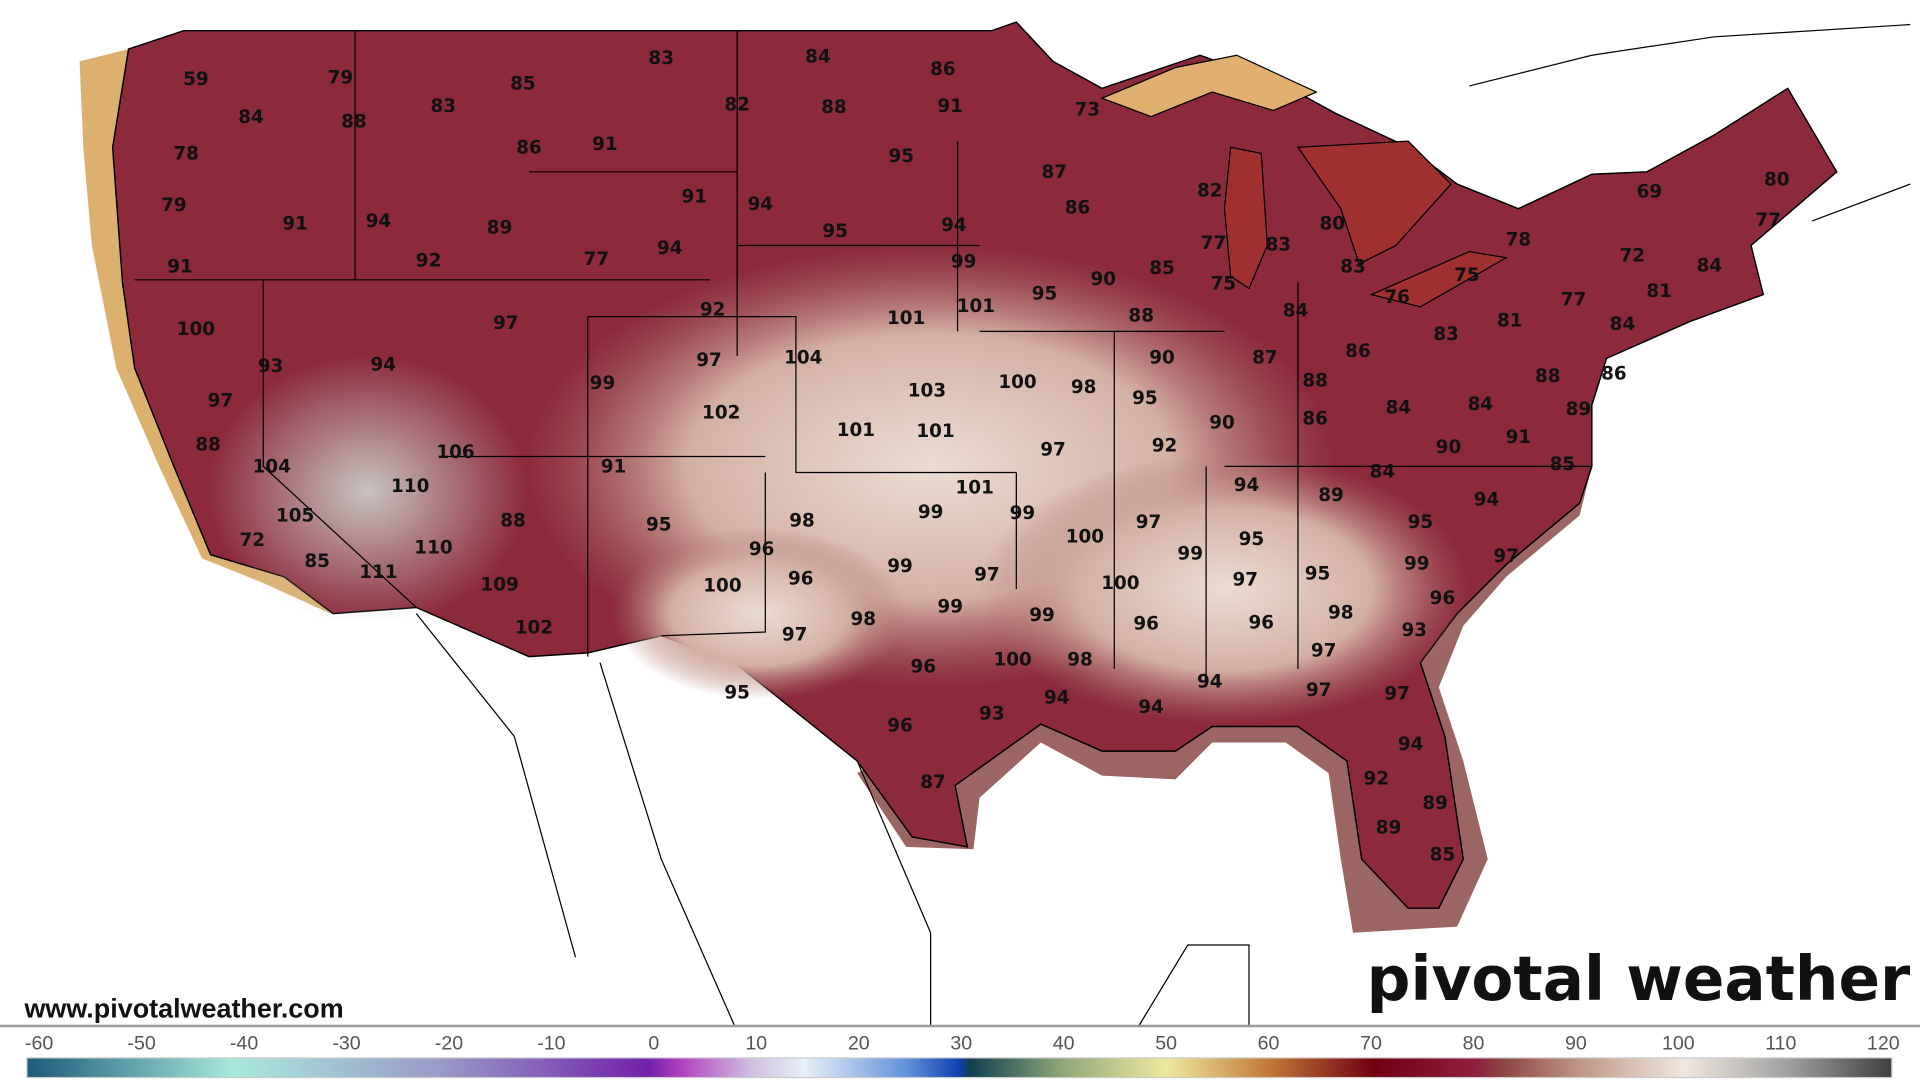  I want to click on colorbar-tick-label: 90, so click(1576, 1043).